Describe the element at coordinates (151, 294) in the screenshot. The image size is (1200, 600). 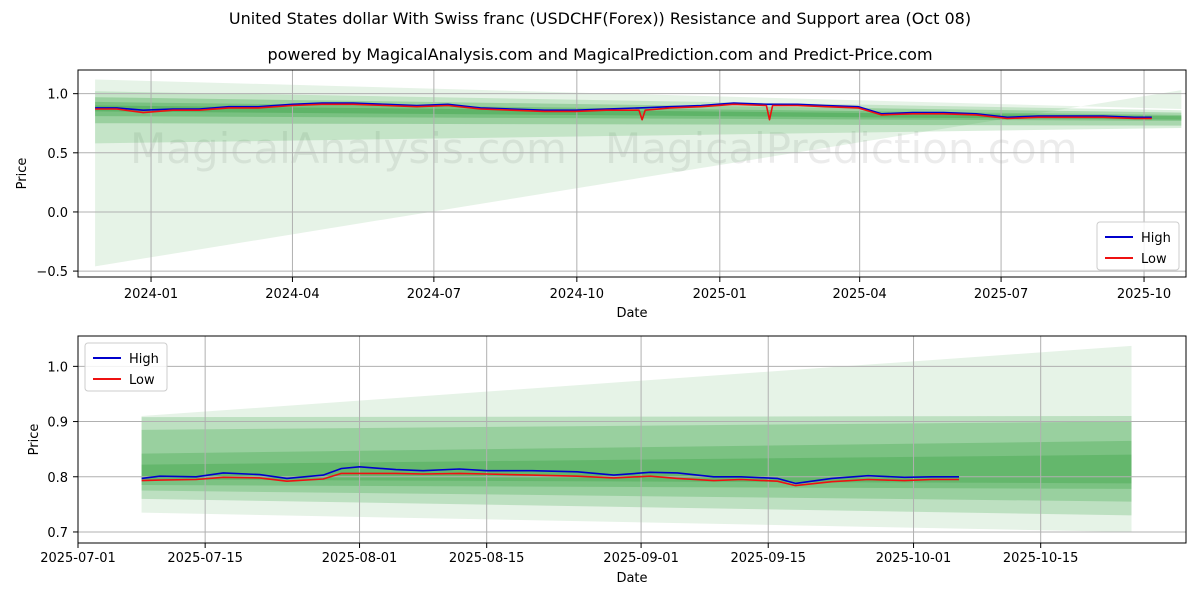
I see `x-tick-label: 2024-01` at that location.